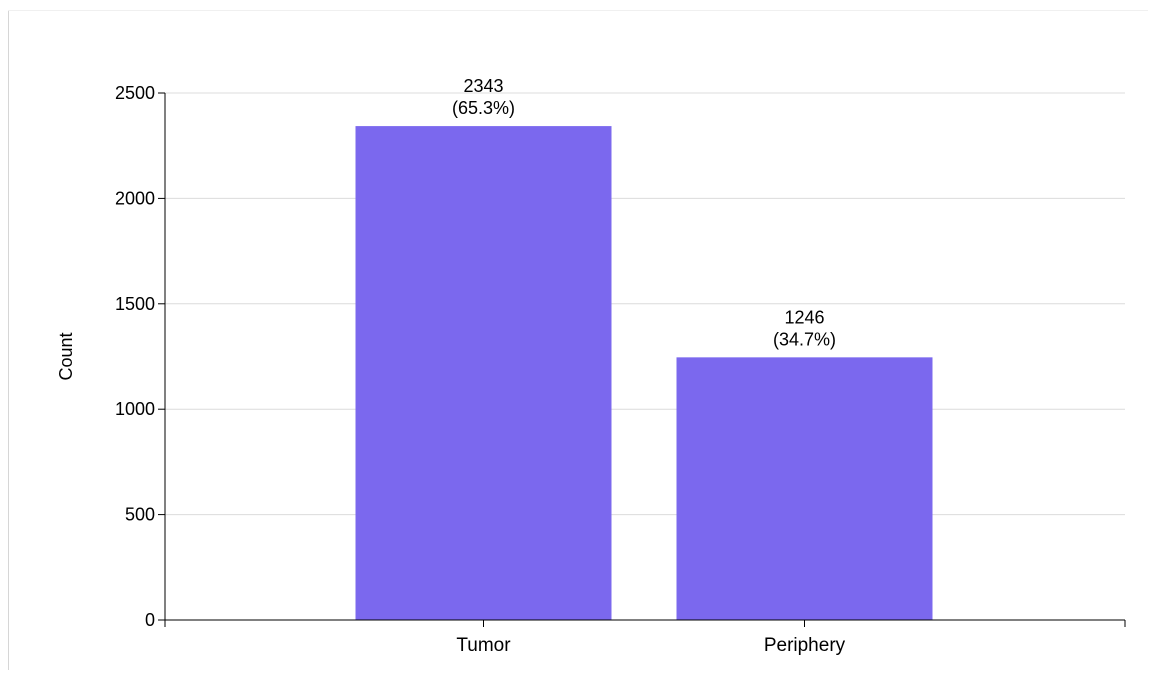 Image resolution: width=1156 pixels, height=684 pixels. I want to click on data-label-percent: (34.7%), so click(804, 339).